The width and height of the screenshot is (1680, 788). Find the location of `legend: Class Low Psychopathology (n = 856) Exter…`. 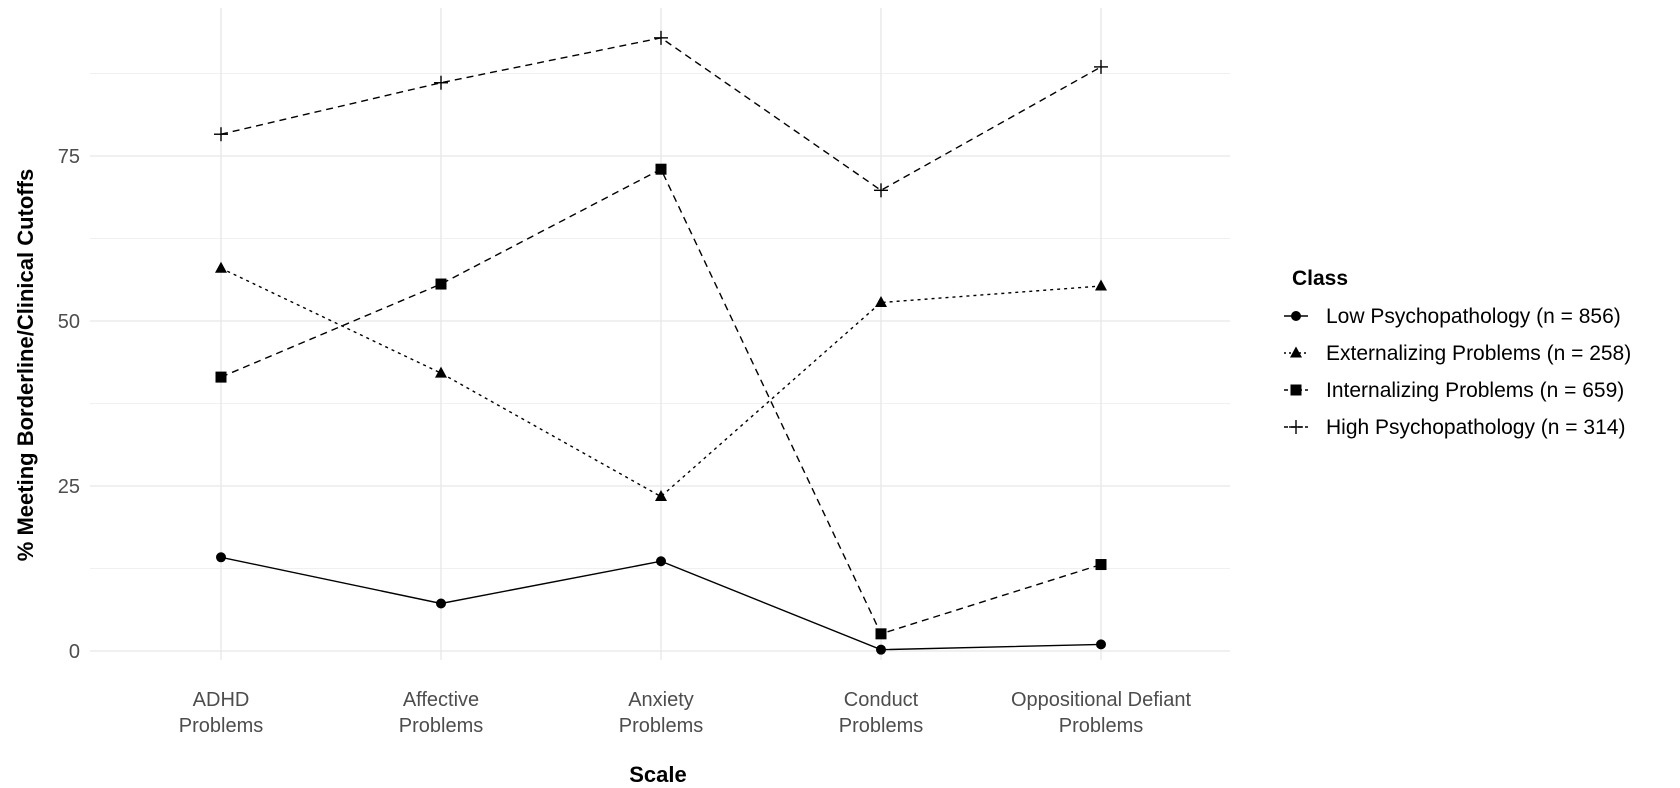

legend: Class Low Psychopathology (n = 856) Exter… is located at coordinates (1457, 353).